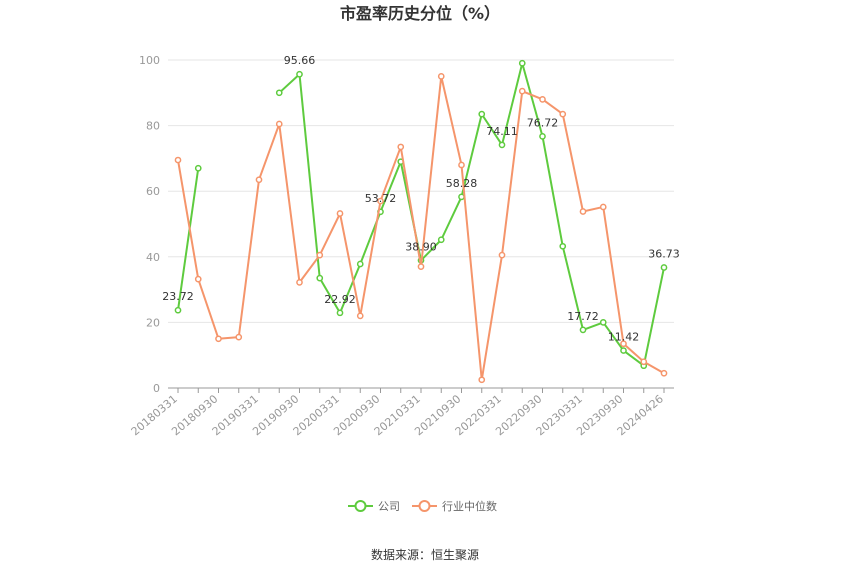  I want to click on data-label-company: 11.42, so click(624, 337).